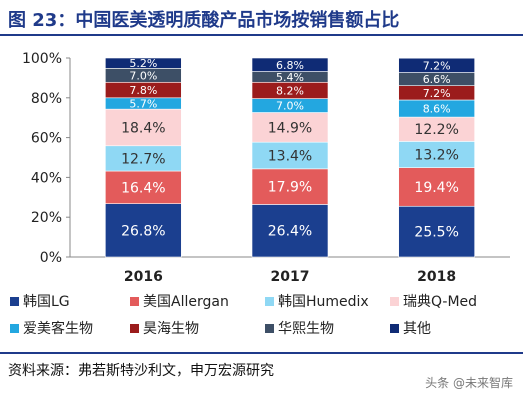  I want to click on legend-item: 昊海生物, so click(164, 328).